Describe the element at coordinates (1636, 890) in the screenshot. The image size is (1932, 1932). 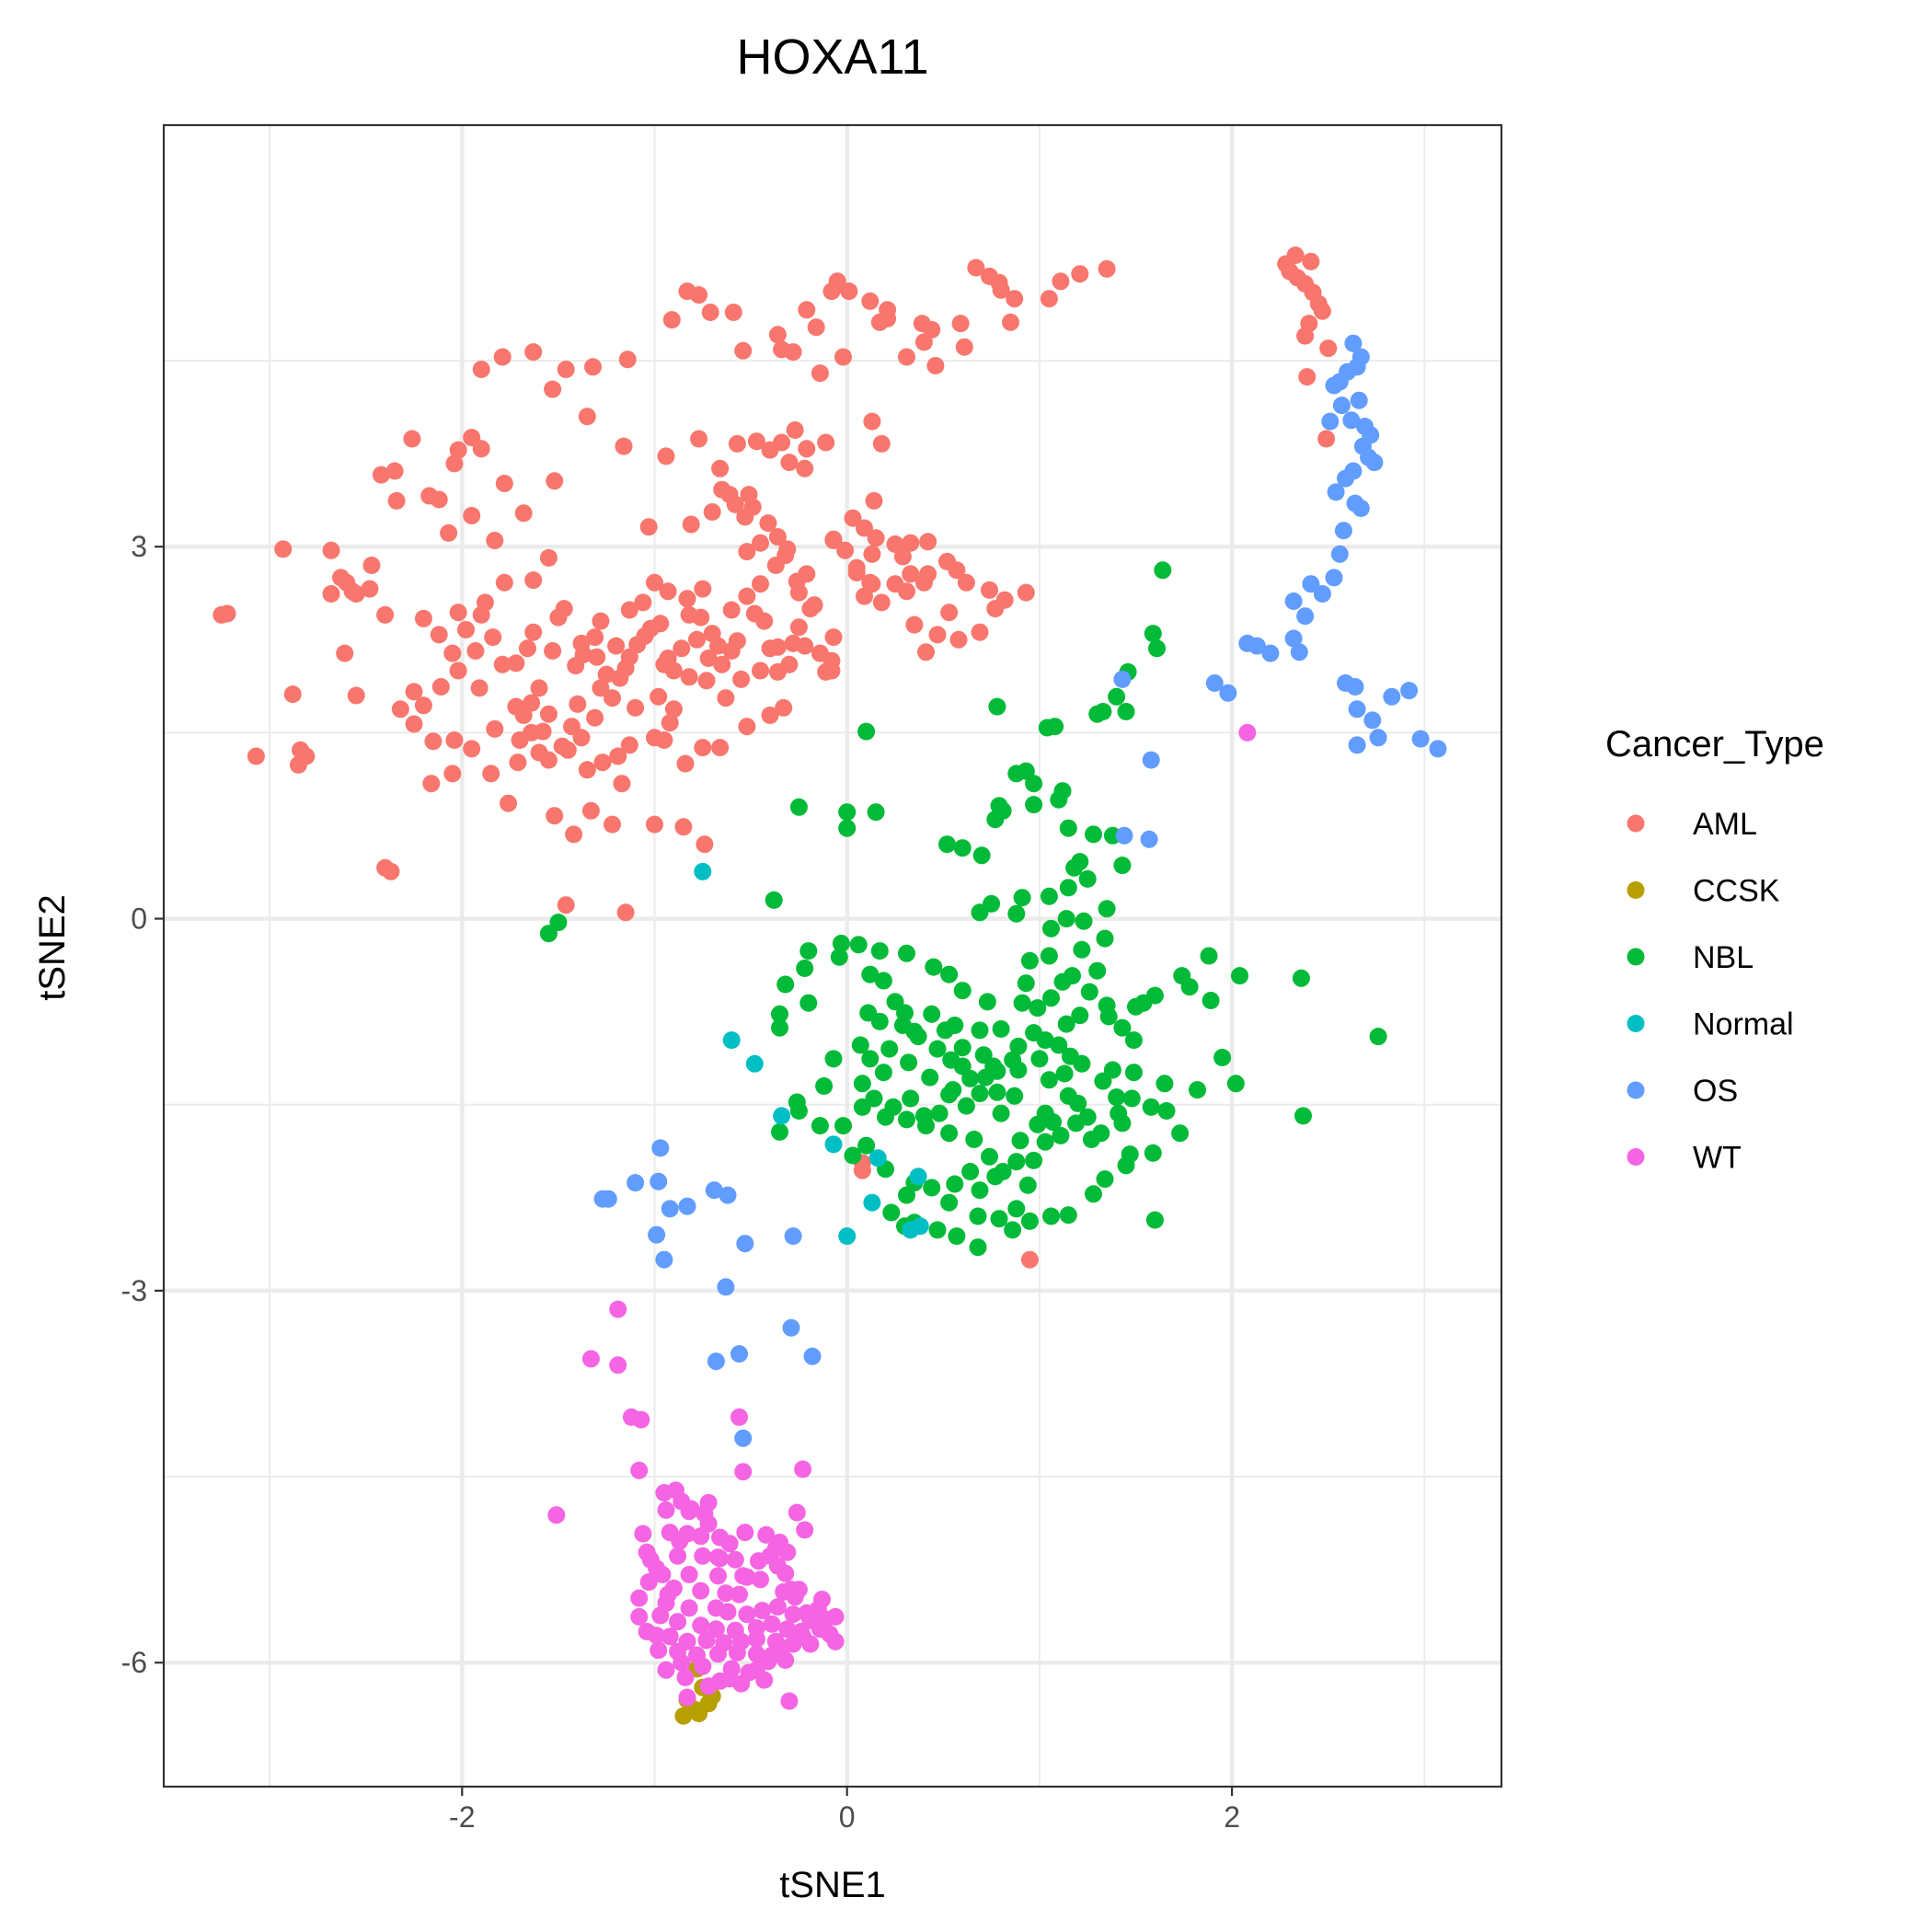
I see `legend-key-ccsk` at that location.